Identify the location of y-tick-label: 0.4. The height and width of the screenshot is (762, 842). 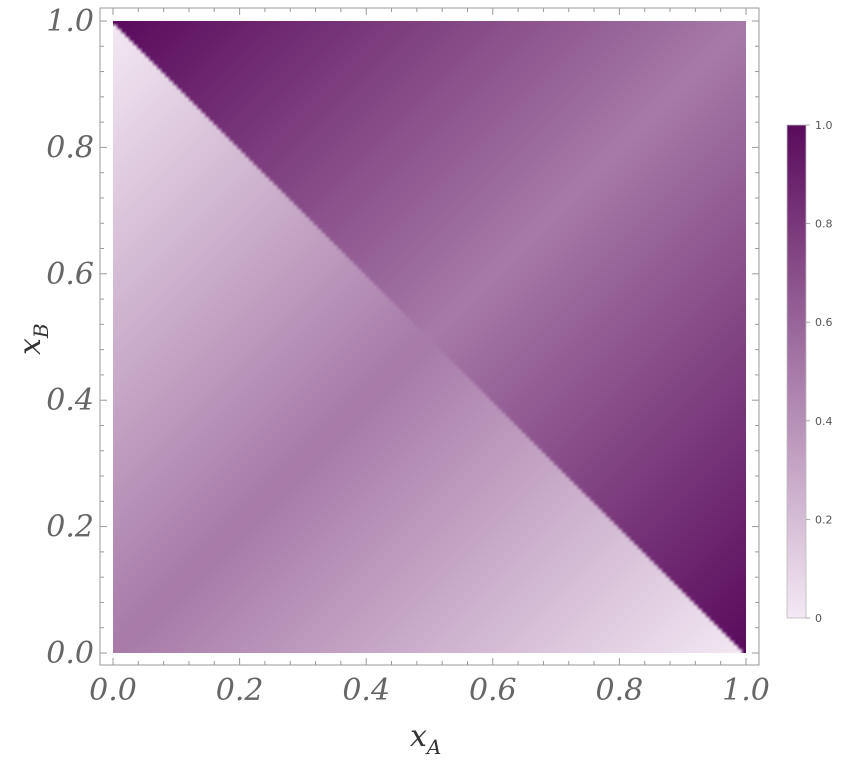
(70, 400).